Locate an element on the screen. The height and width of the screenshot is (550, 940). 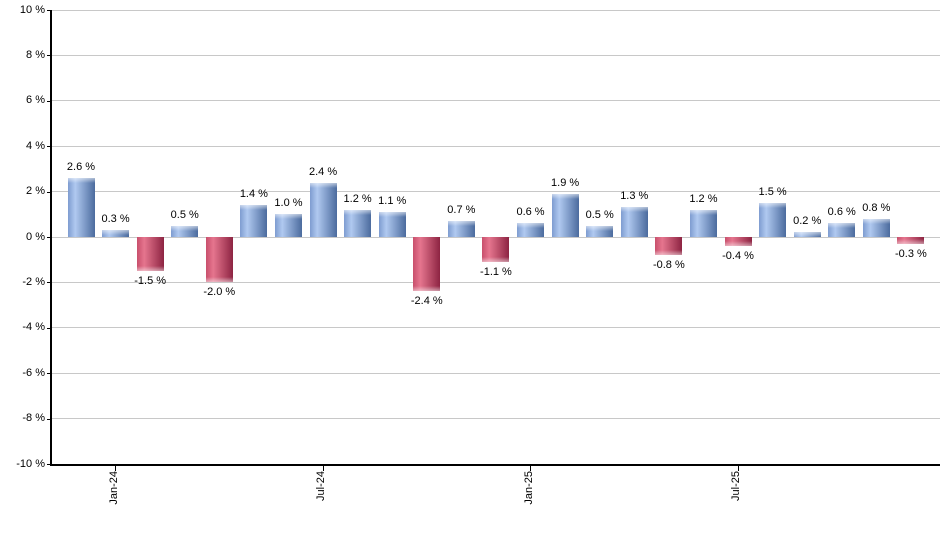
bar-value-label: 2.6 % is located at coordinates (81, 166).